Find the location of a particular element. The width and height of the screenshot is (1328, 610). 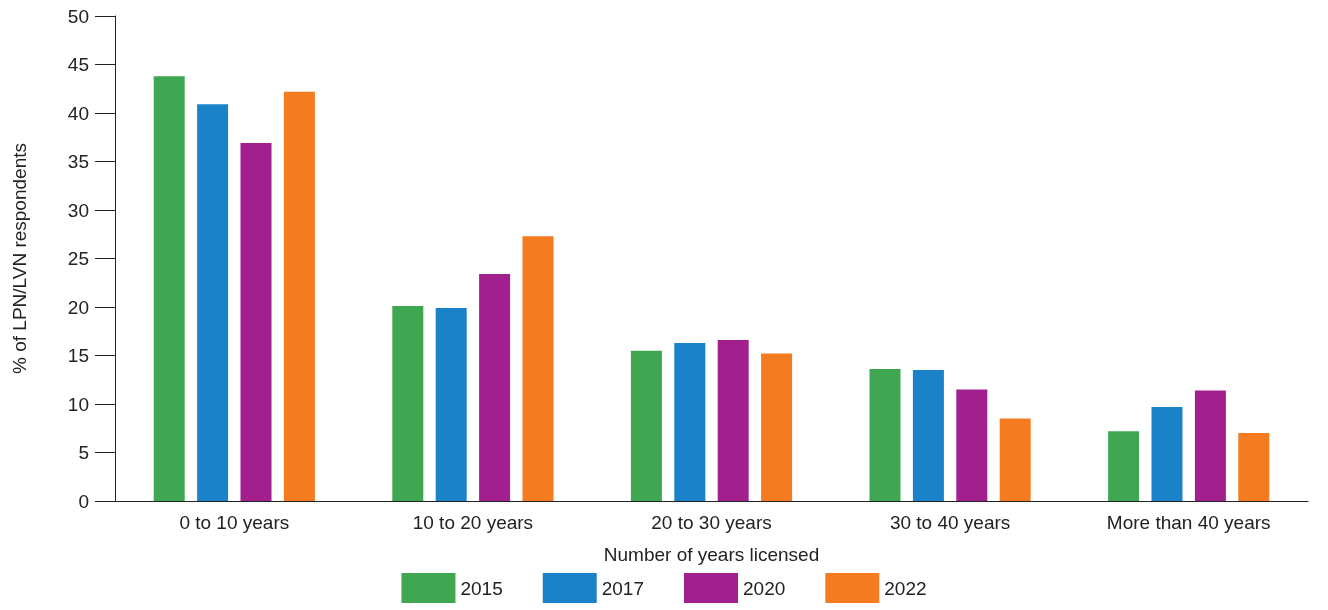

y-tick-label: 0 is located at coordinates (83, 501).